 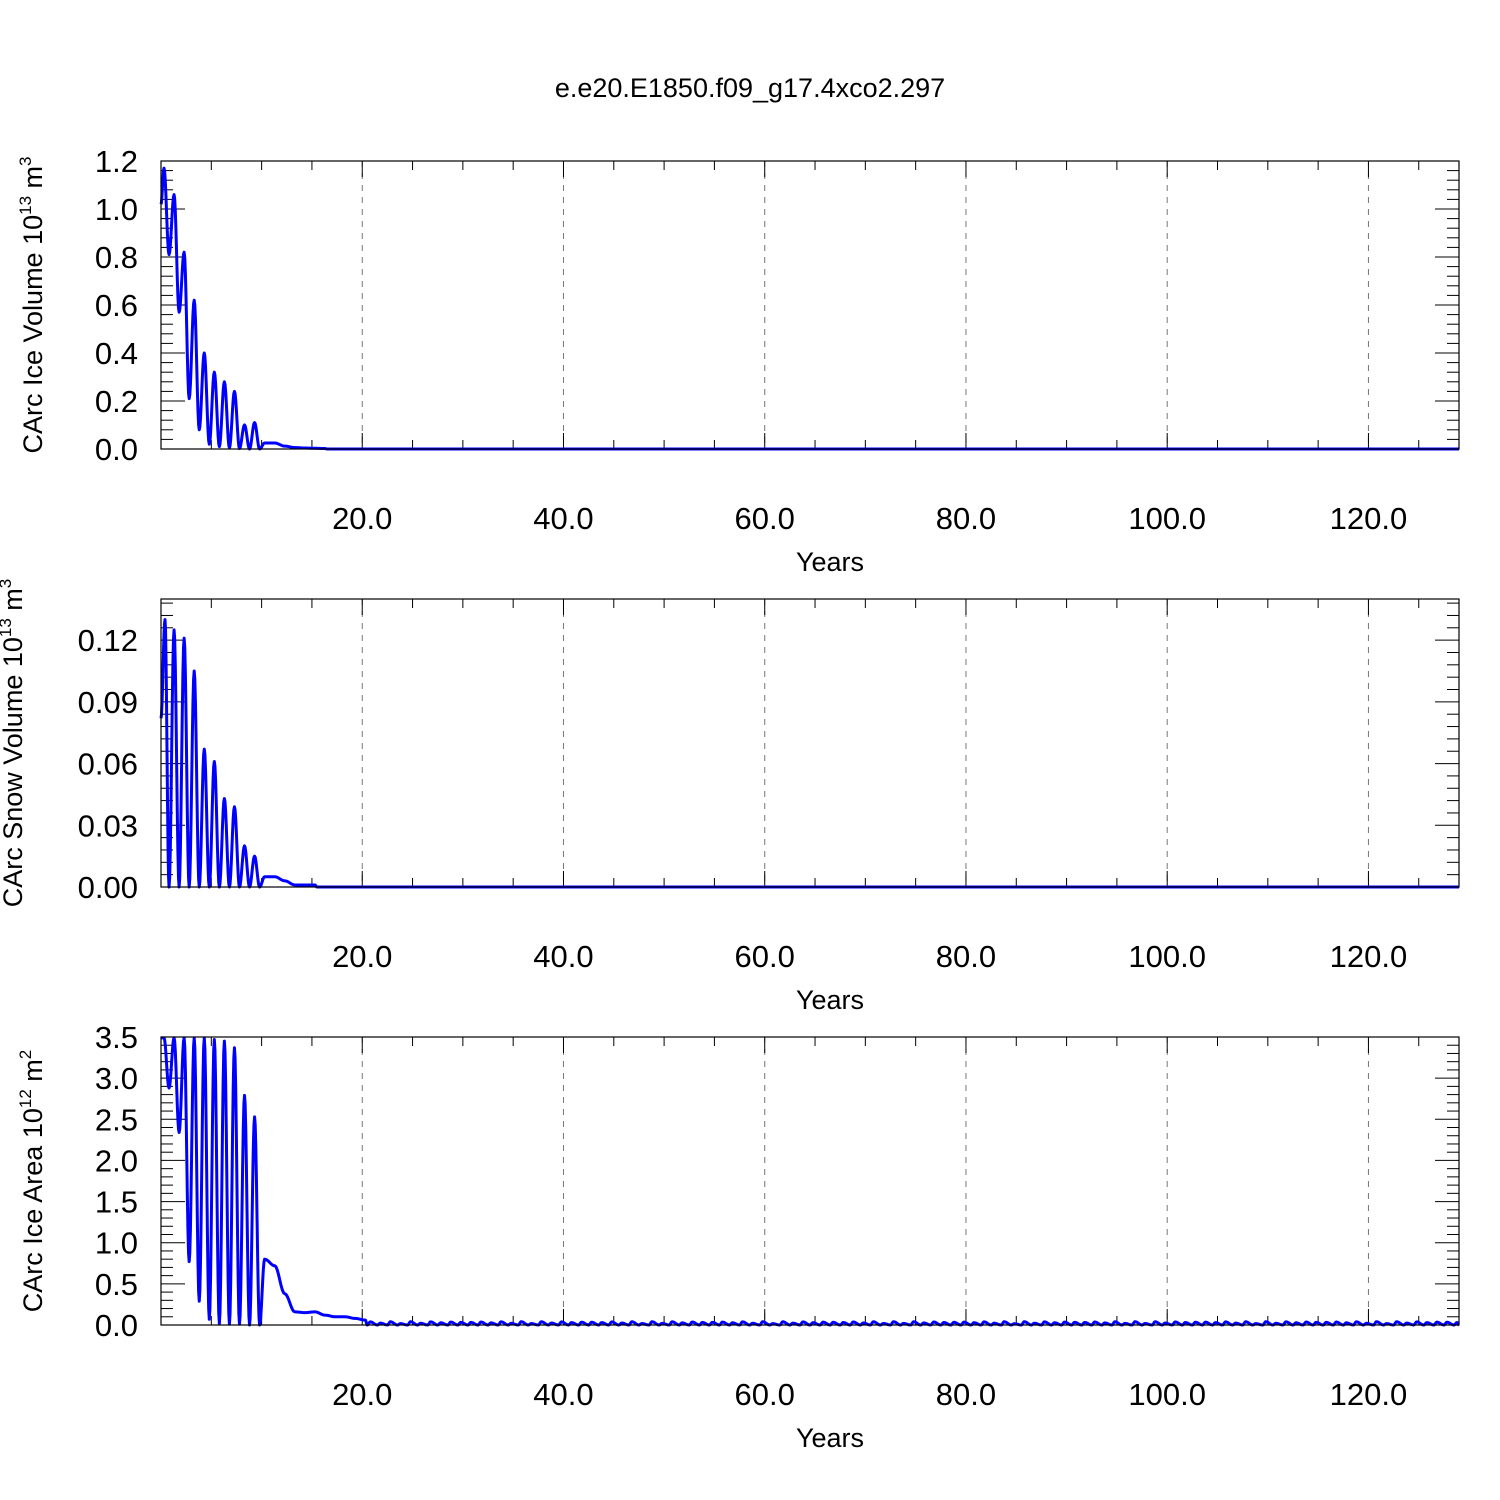 What do you see at coordinates (116, 305) in the screenshot?
I see `y-tick-label: 0.6` at bounding box center [116, 305].